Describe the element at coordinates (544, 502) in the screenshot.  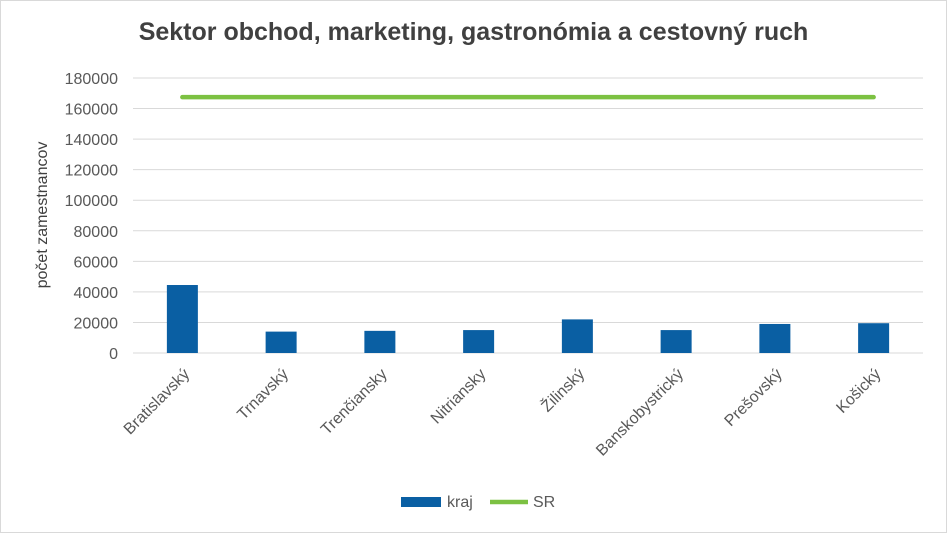
I see `legend-label-sr: SR` at that location.